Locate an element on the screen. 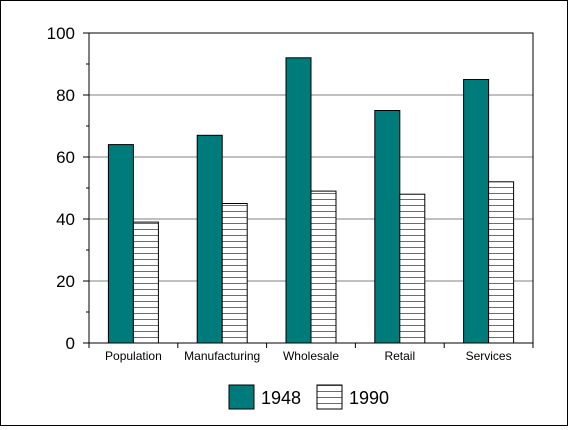 The height and width of the screenshot is (430, 568). bar-1990-wholesale is located at coordinates (323, 267).